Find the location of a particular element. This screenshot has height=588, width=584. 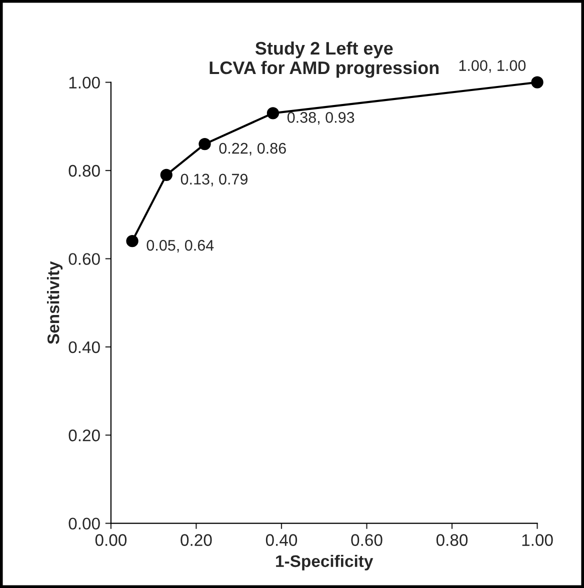

data-label: 0.05, 0.64 is located at coordinates (180, 246).